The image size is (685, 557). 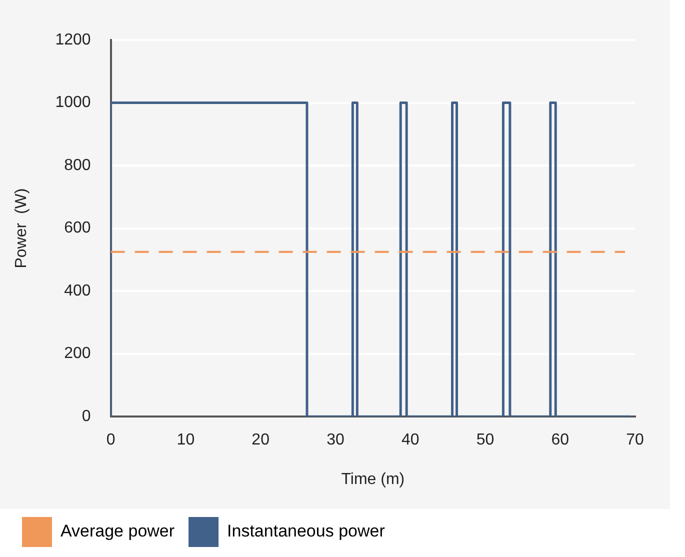 I want to click on x-tick-label: 60, so click(x=560, y=440).